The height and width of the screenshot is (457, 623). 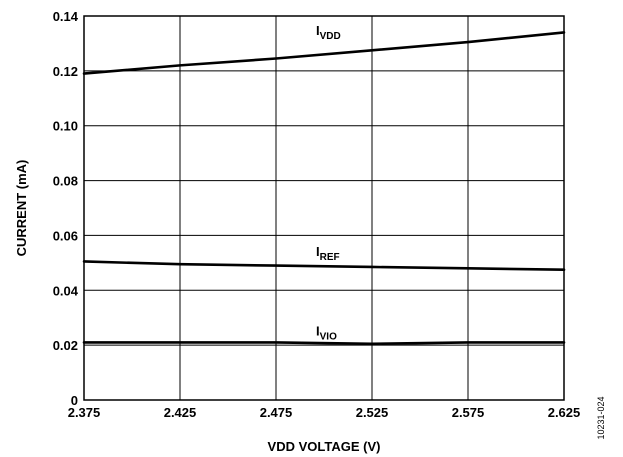 What do you see at coordinates (328, 182) in the screenshot?
I see `series-labels: IVDD IREF IVIO` at bounding box center [328, 182].